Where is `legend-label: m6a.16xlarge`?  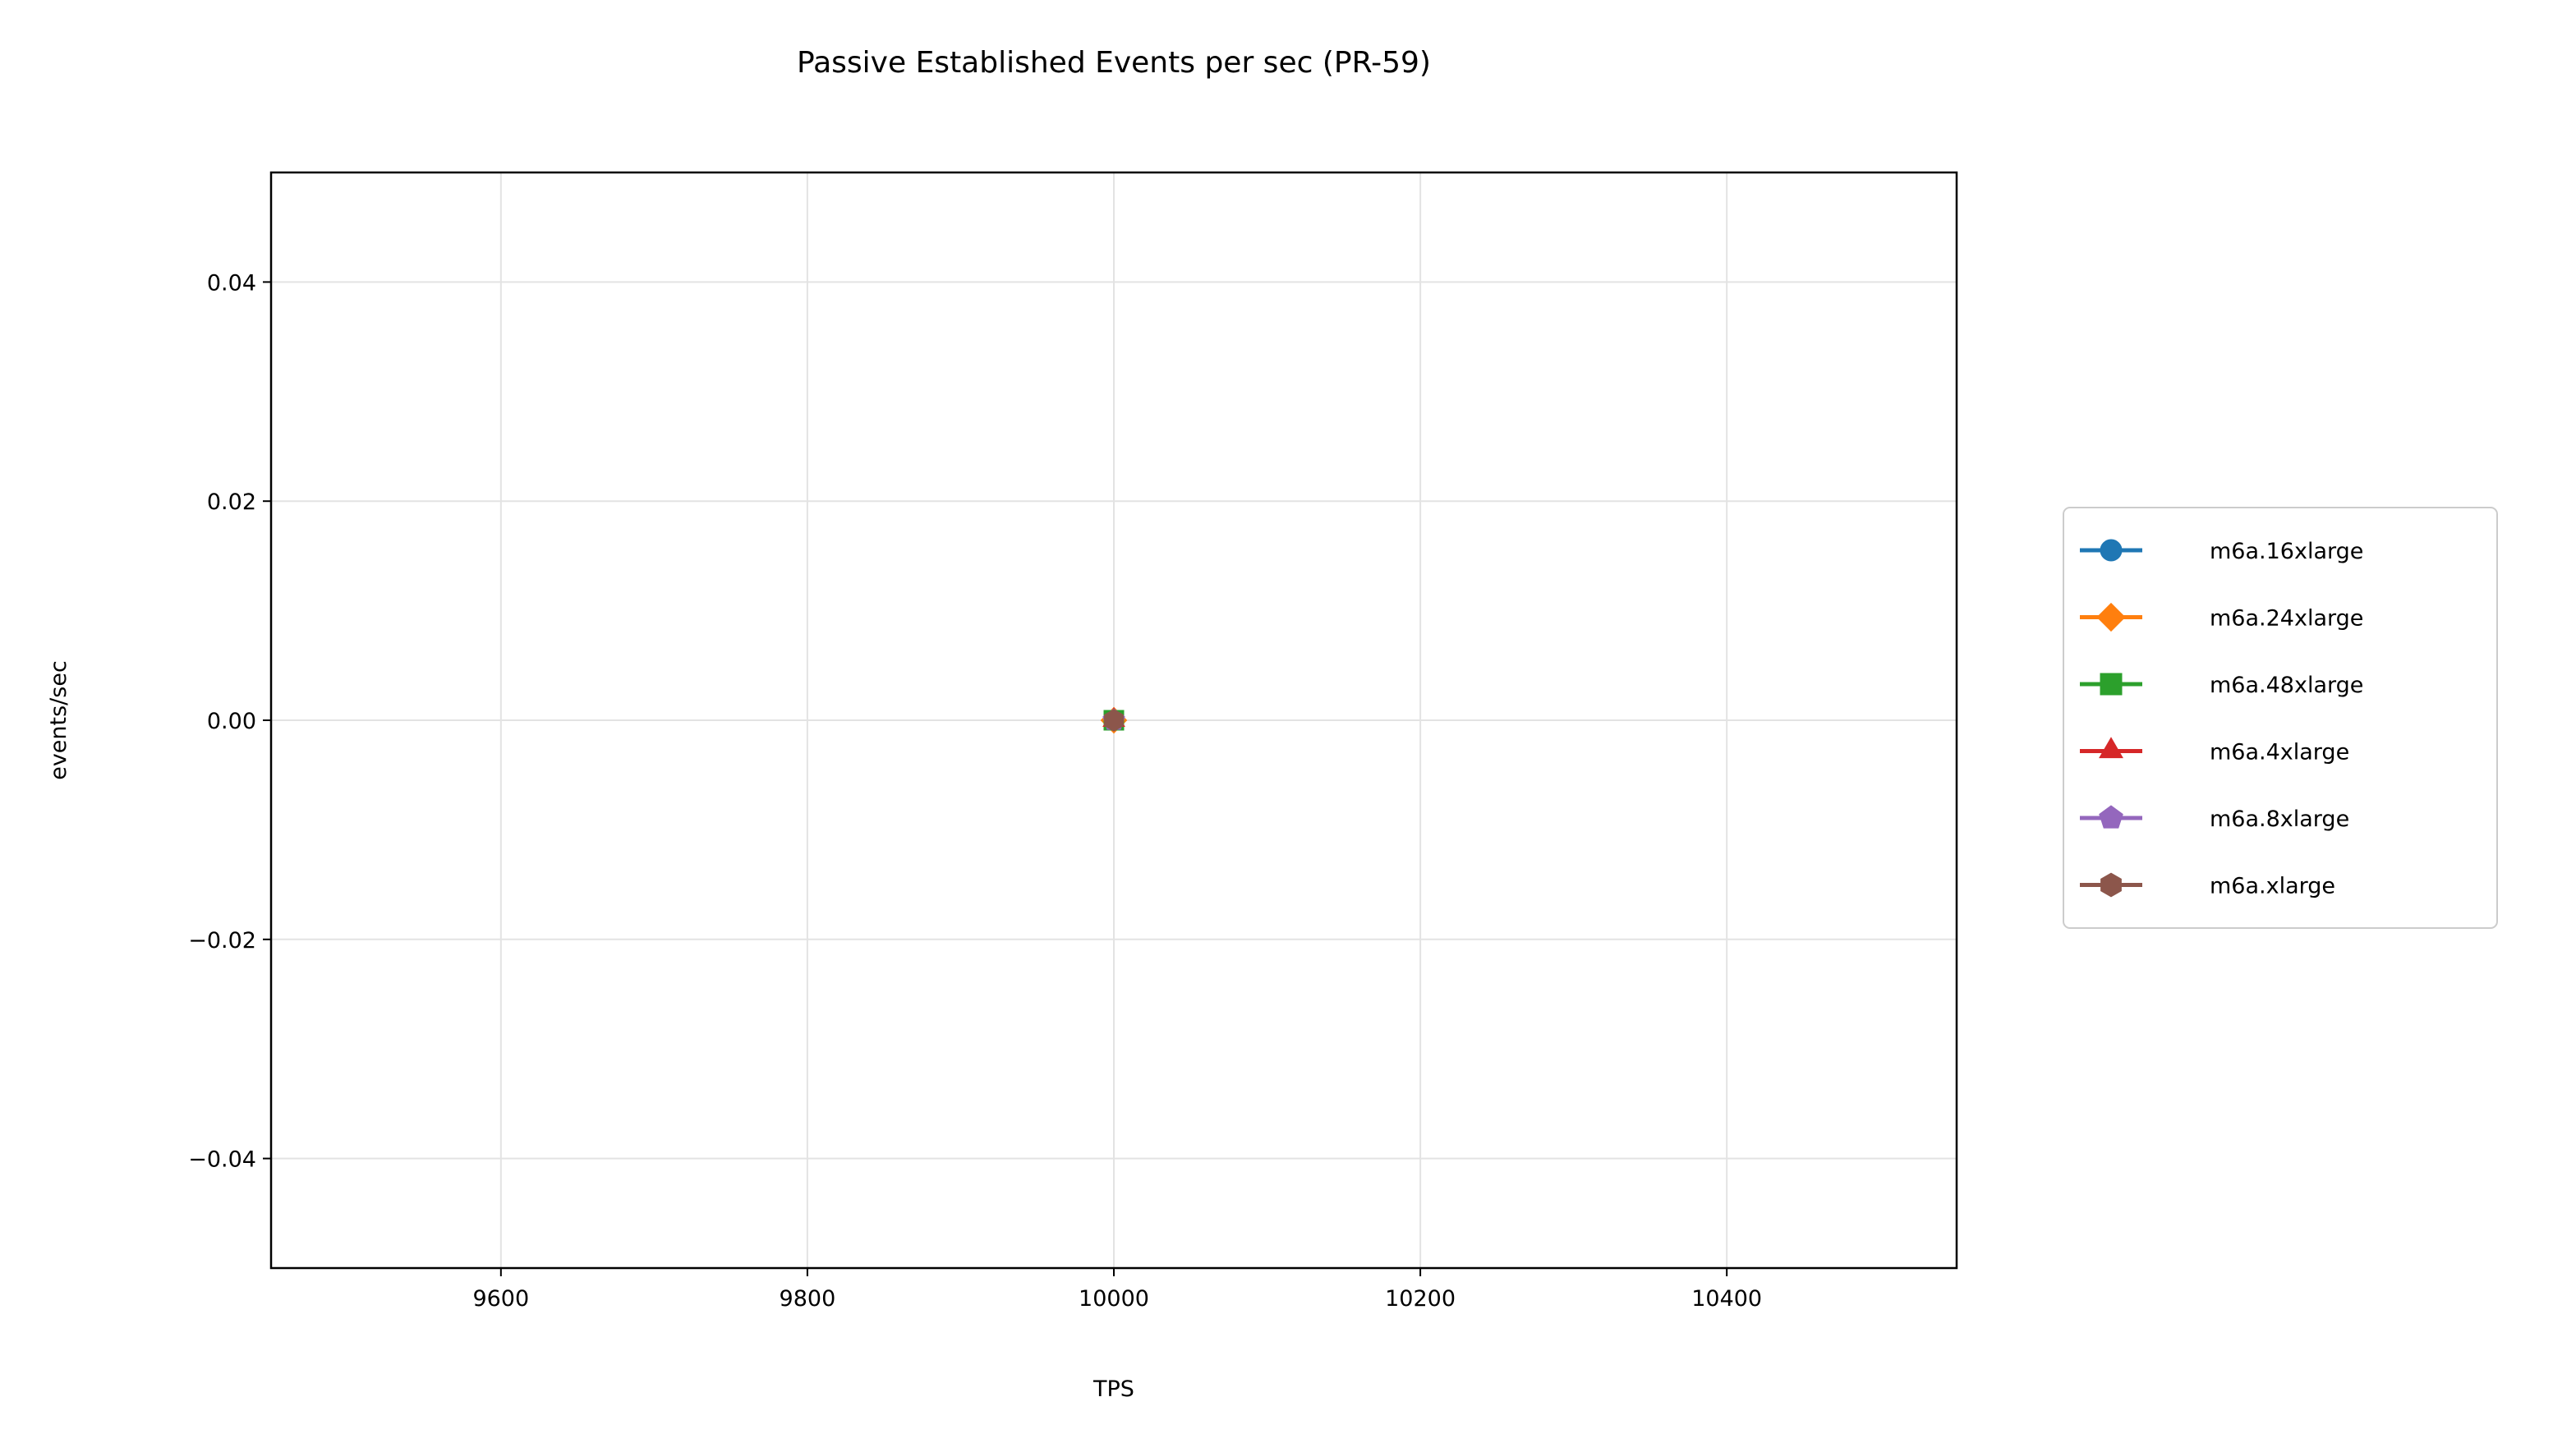 legend-label: m6a.16xlarge is located at coordinates (2286, 551).